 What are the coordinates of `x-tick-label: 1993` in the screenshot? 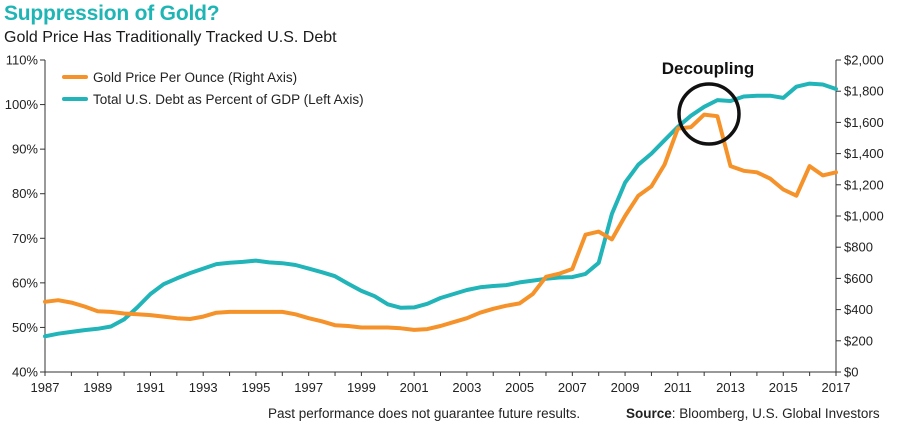 It's located at (203, 387).